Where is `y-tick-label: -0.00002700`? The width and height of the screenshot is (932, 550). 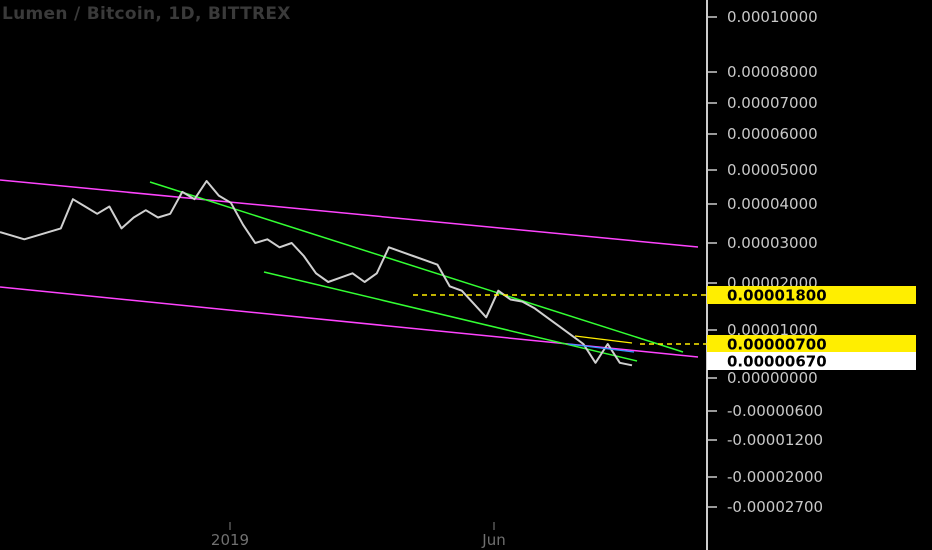 y-tick-label: -0.00002700 is located at coordinates (775, 507).